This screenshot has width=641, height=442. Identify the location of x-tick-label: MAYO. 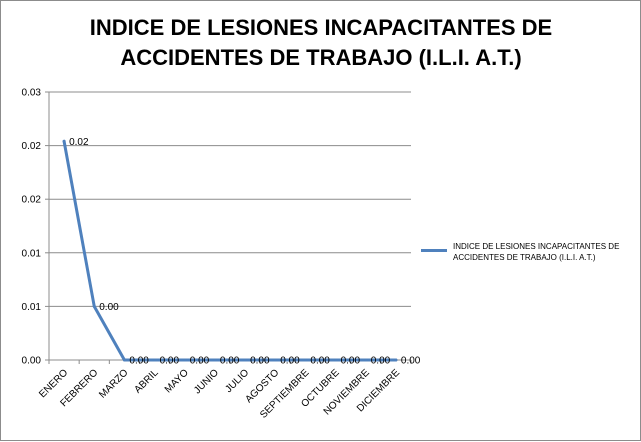
(177, 381).